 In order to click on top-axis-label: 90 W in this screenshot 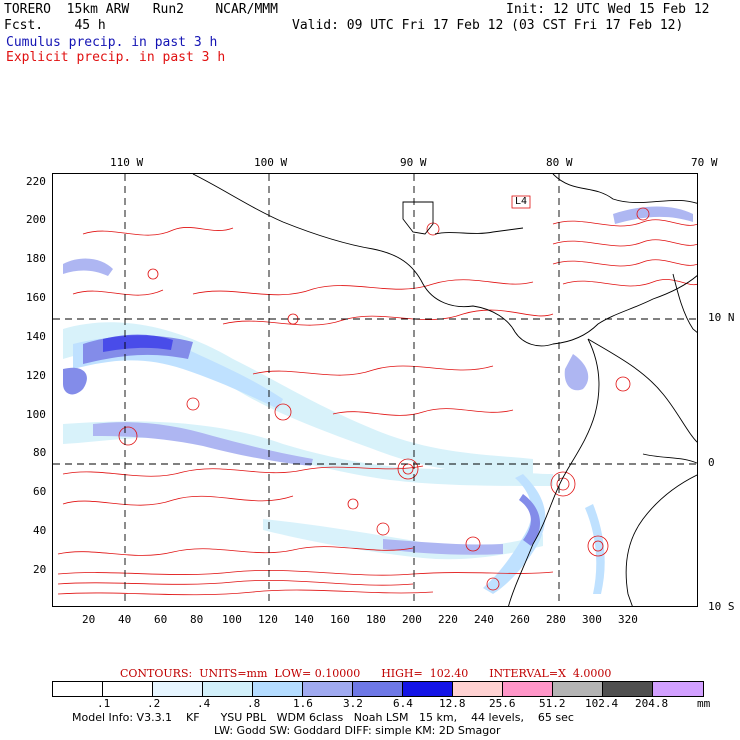, I will do `click(413, 162)`.